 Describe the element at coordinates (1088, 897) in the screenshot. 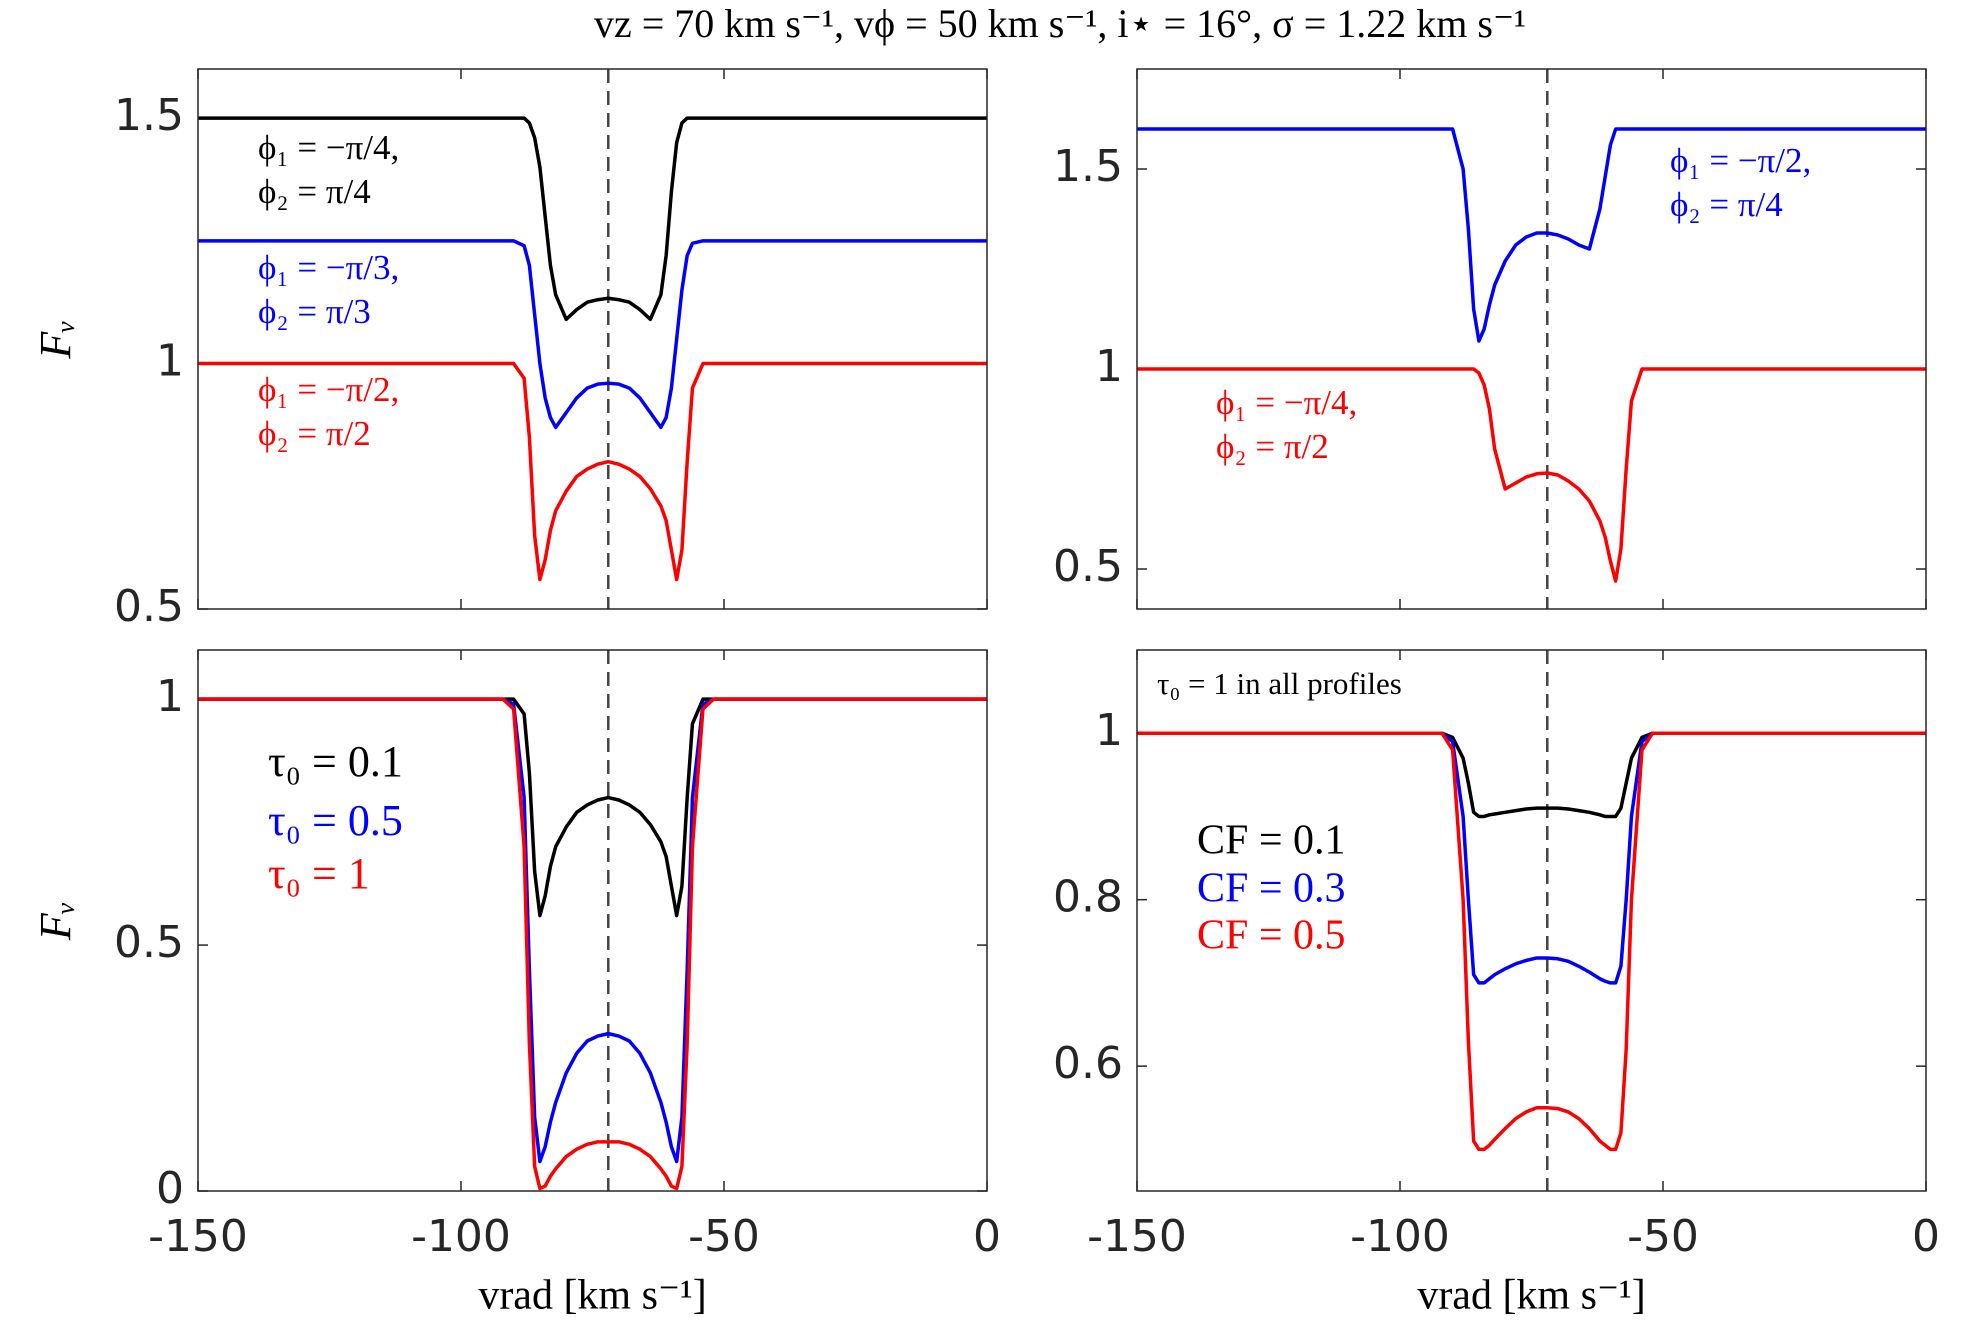

I see `y-tick-label: 0.8` at that location.